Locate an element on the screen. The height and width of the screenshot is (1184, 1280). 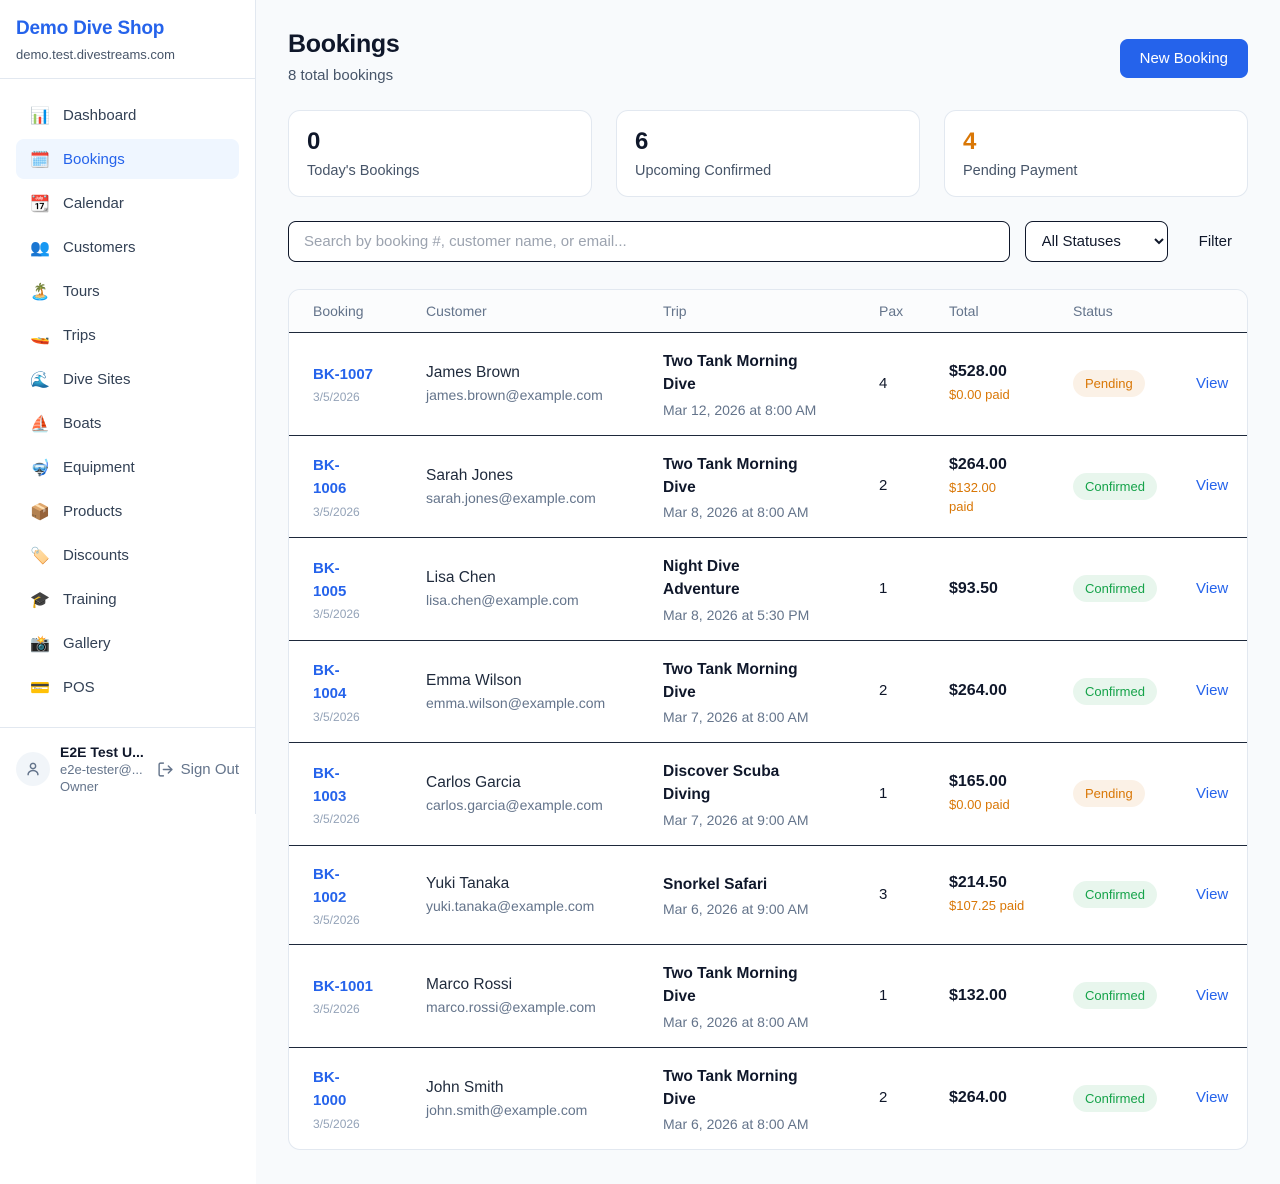
booking-id-link: BK- 1004 is located at coordinates (330, 682).